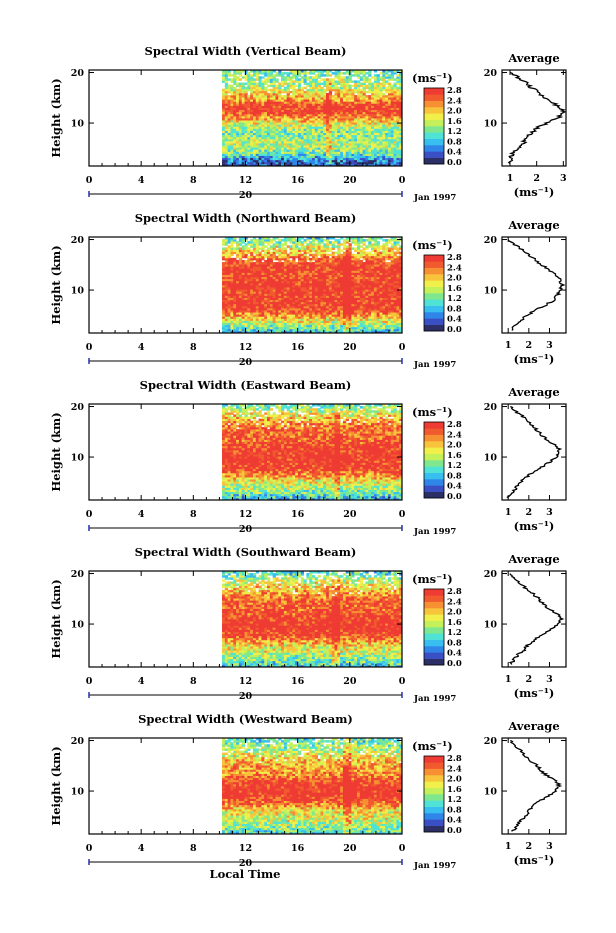 The width and height of the screenshot is (616, 933). I want to click on average-y-tick-label: 10, so click(491, 124).